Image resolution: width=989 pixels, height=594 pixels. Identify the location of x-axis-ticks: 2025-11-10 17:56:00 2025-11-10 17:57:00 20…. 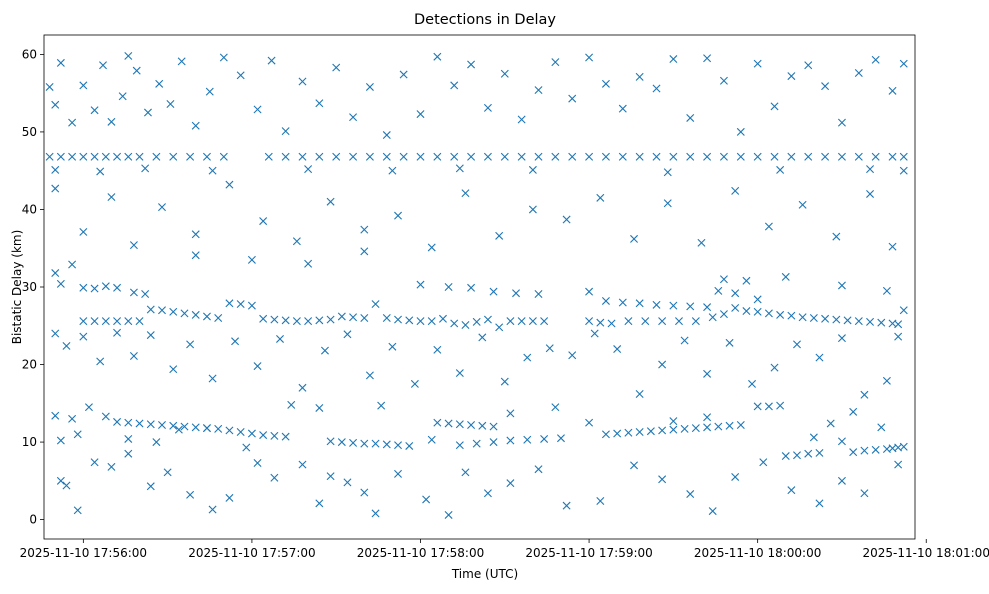
(504, 549).